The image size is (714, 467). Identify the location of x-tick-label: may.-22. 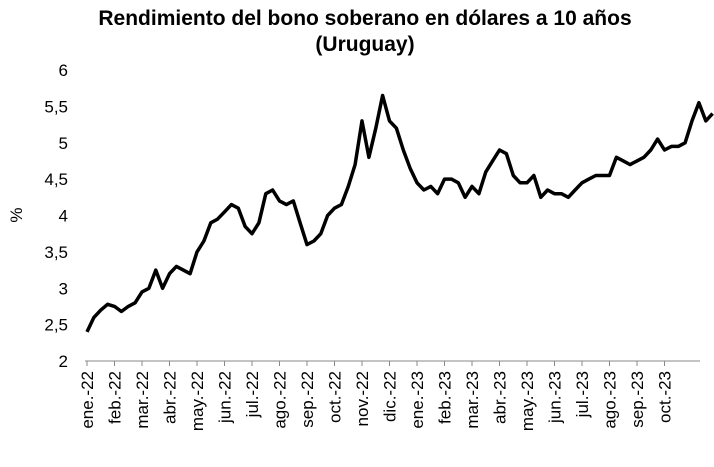
(197, 401).